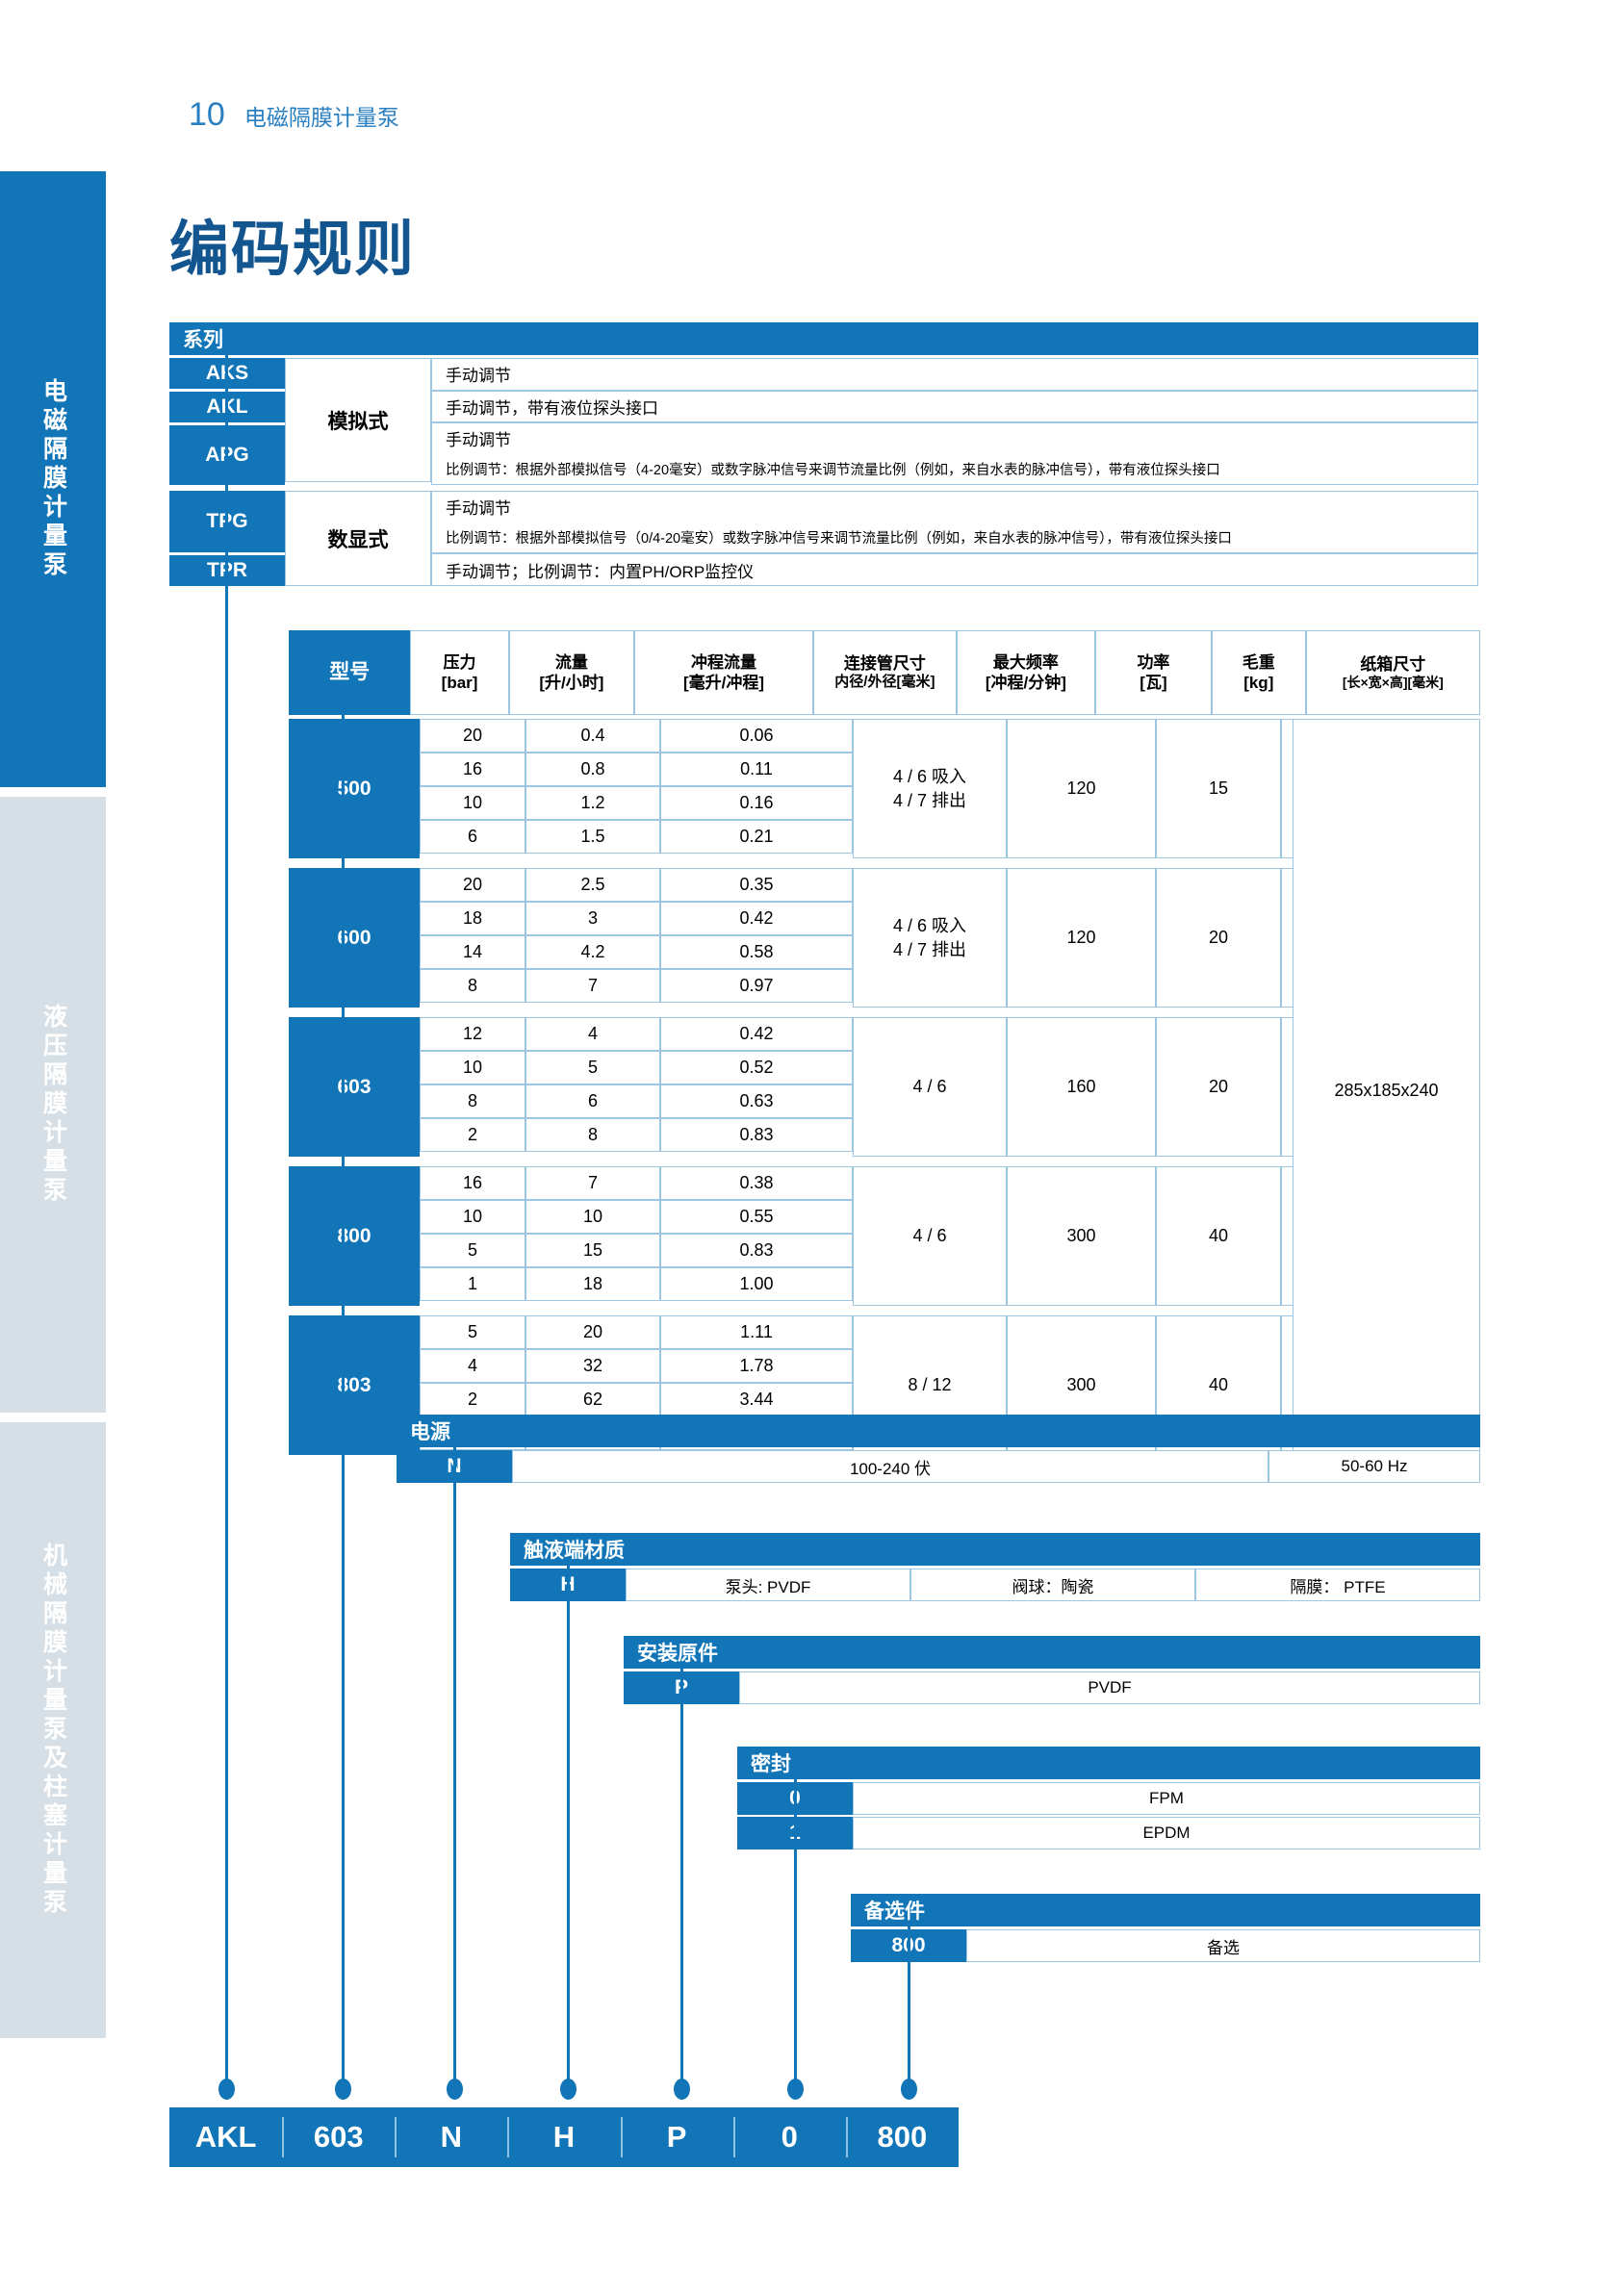 The width and height of the screenshot is (1614, 2296). What do you see at coordinates (1052, 1687) in the screenshot?
I see `install-row: P PVDF` at bounding box center [1052, 1687].